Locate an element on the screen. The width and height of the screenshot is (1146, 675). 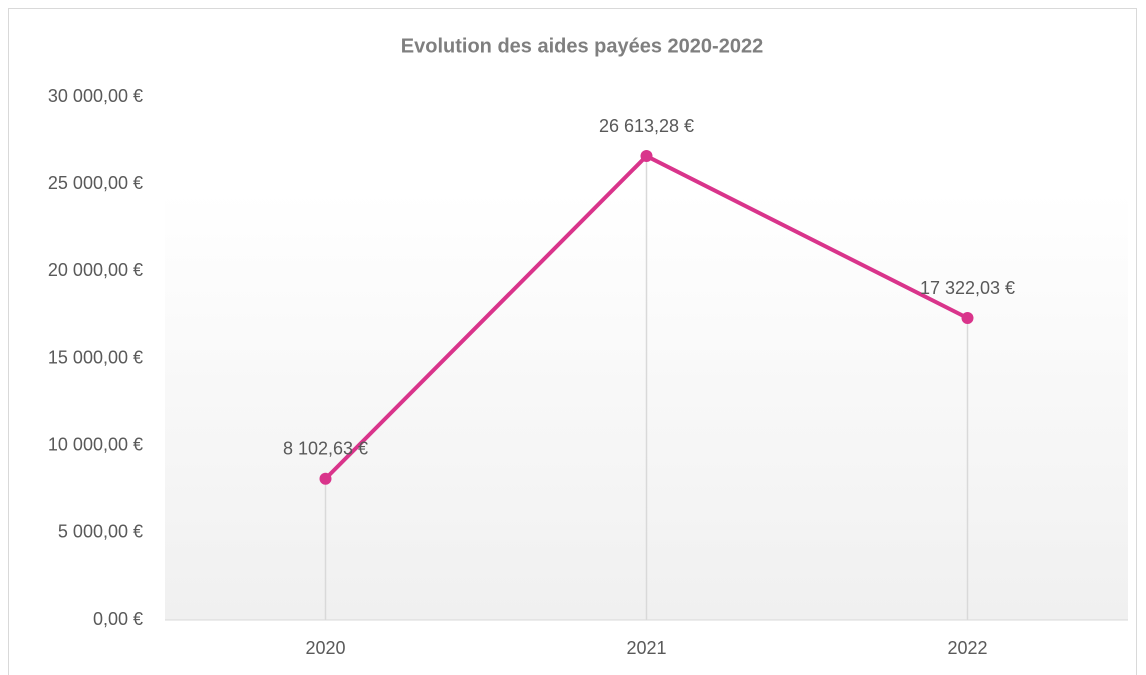
y-tick-label: 10 000,00 € is located at coordinates (95, 444).